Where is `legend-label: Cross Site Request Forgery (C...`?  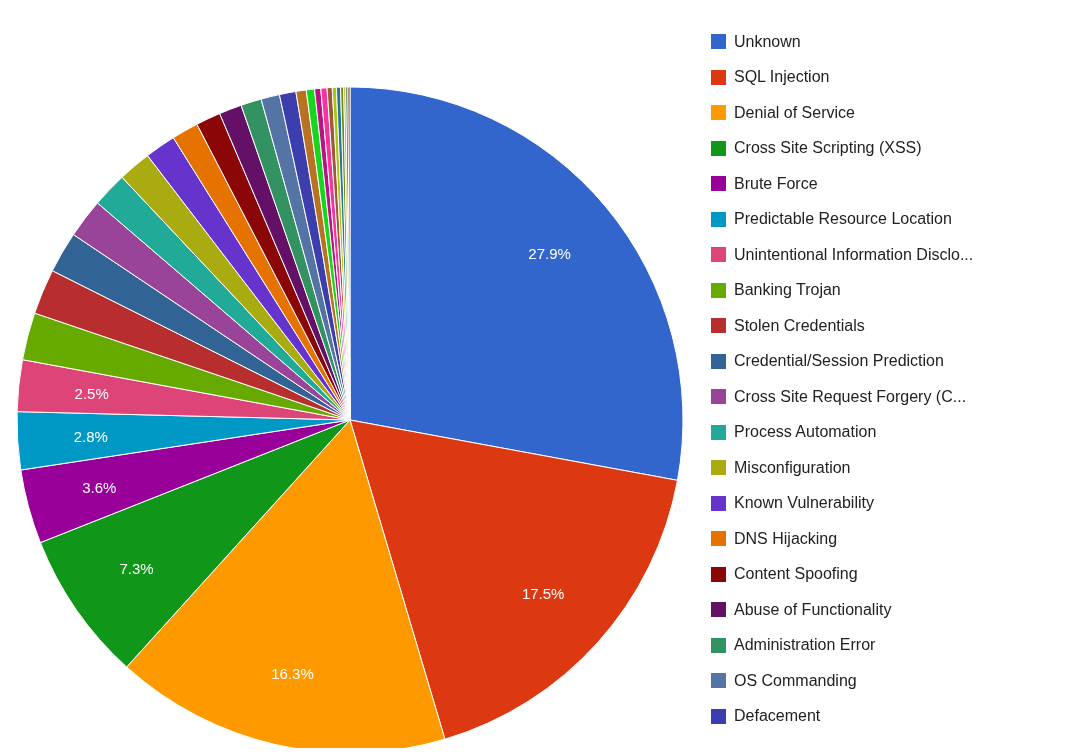
legend-label: Cross Site Request Forgery (C... is located at coordinates (850, 396).